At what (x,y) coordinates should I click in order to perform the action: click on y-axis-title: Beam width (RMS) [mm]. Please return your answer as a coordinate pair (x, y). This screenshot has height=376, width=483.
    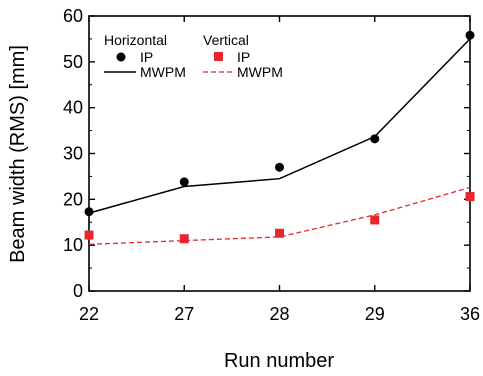
    Looking at the image, I should click on (18, 154).